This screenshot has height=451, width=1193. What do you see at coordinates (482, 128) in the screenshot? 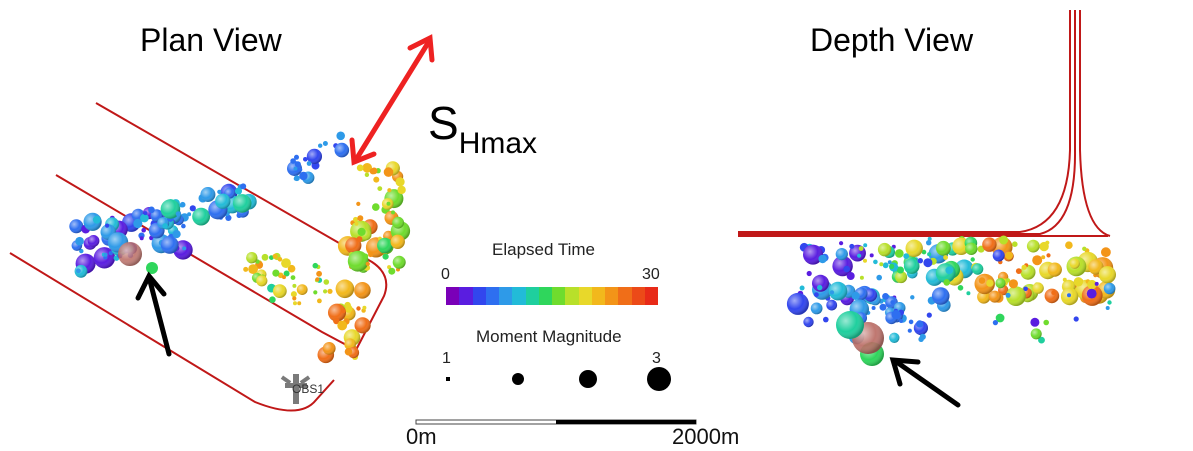
I see `shmax-label: SHmax` at bounding box center [482, 128].